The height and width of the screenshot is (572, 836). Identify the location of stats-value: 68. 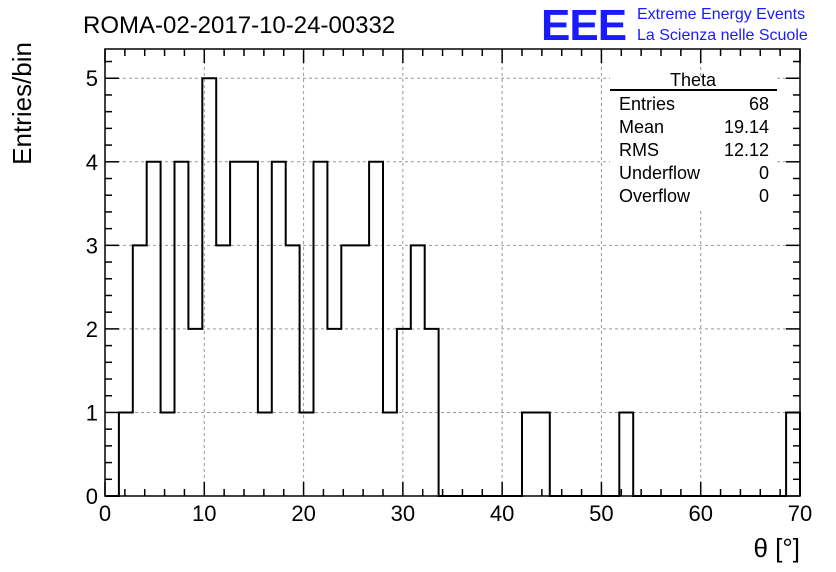
(759, 104).